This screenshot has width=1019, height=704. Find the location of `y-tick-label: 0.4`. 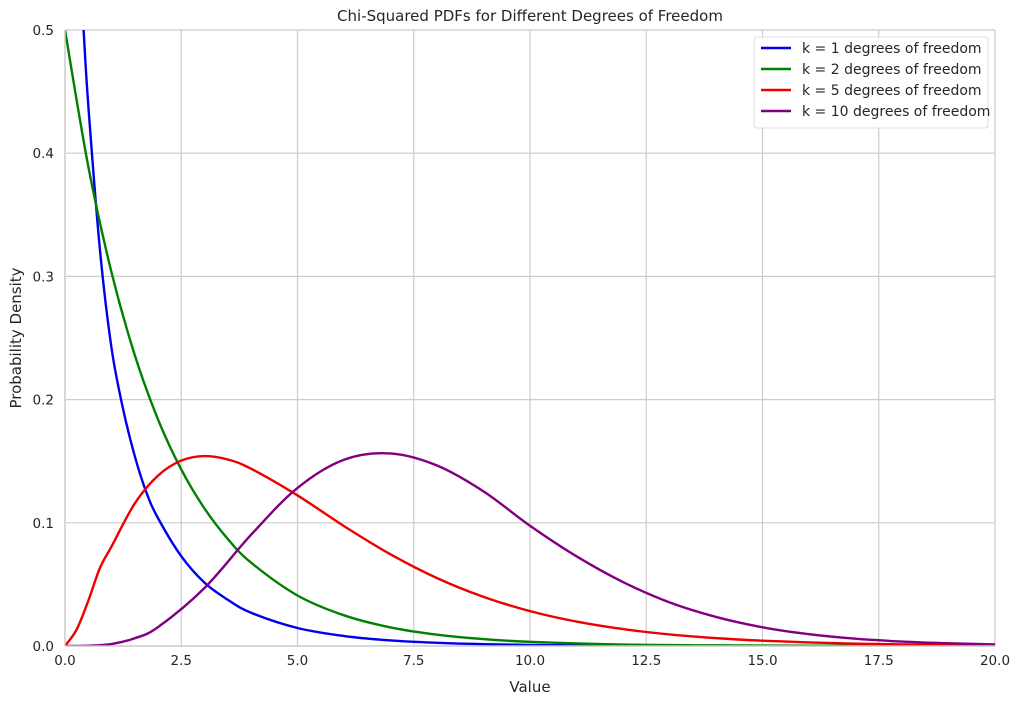

y-tick-label: 0.4 is located at coordinates (43, 154).